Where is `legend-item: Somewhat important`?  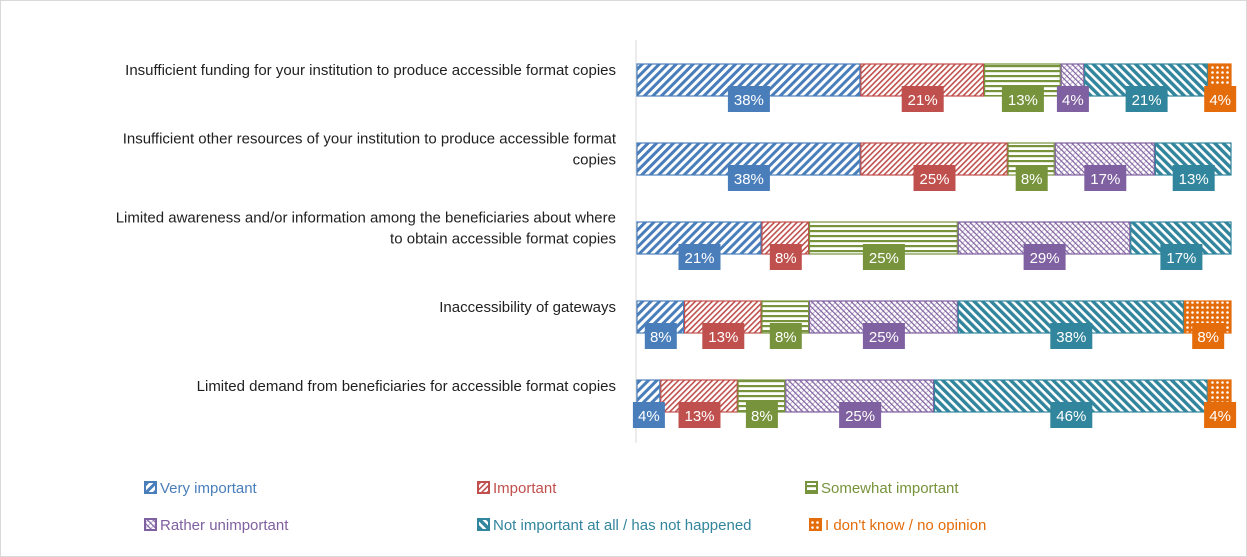 legend-item: Somewhat important is located at coordinates (882, 488).